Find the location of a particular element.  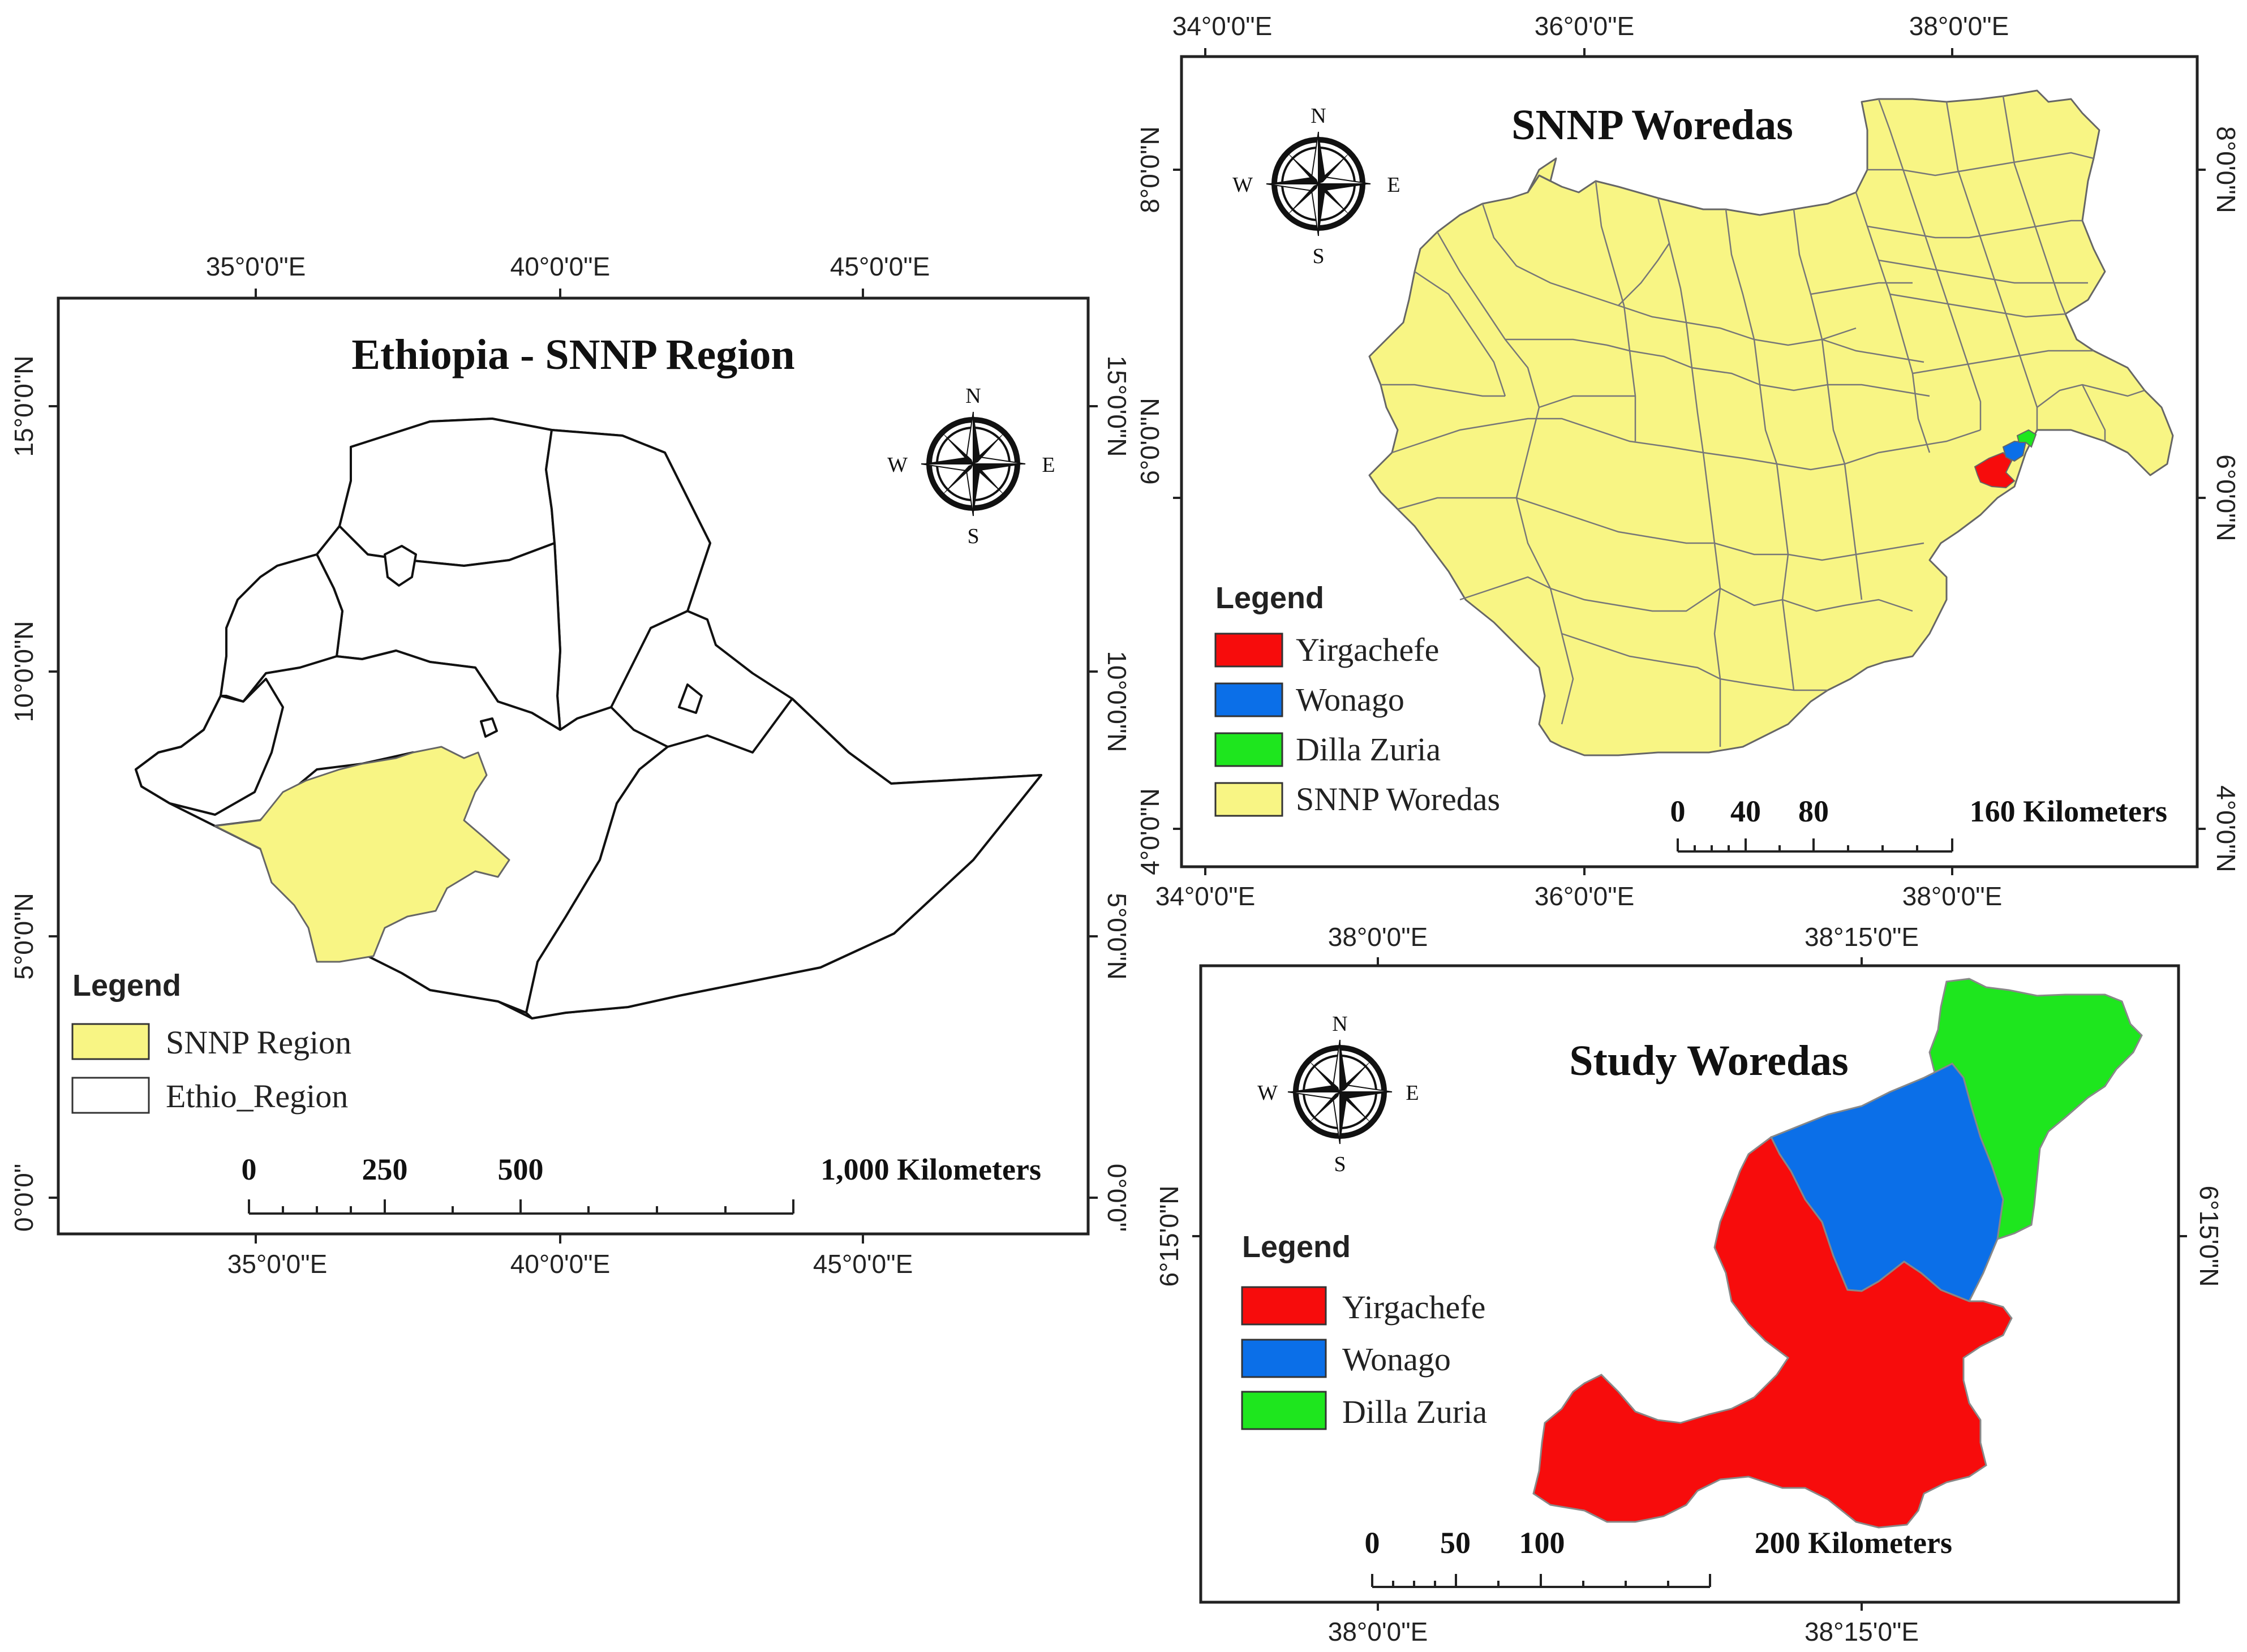

region-addis-ababa is located at coordinates (489, 727).